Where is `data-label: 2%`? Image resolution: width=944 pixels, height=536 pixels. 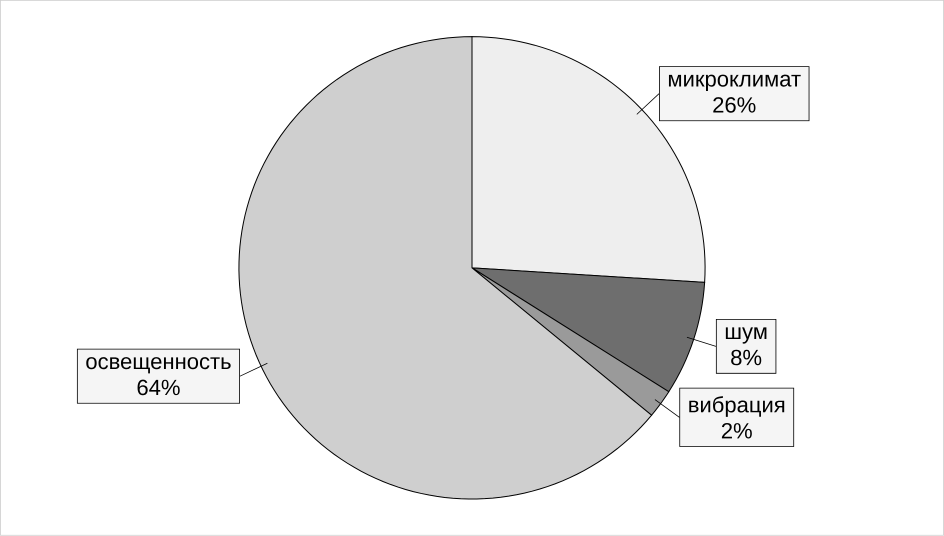 data-label: 2% is located at coordinates (737, 431).